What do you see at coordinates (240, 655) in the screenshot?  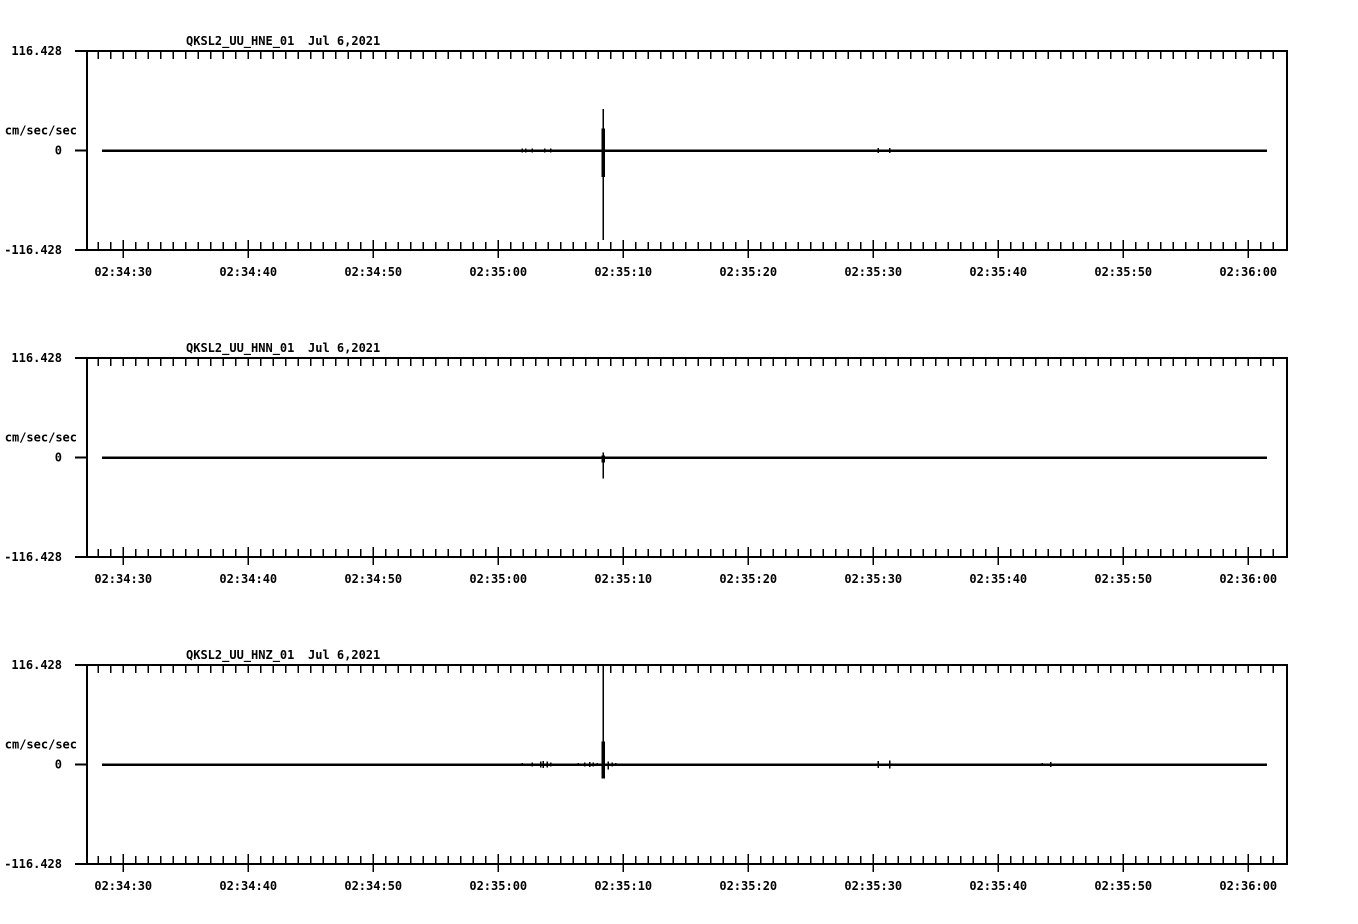 I see `panel-title-channel: QKSL2_UU_HNZ_01` at bounding box center [240, 655].